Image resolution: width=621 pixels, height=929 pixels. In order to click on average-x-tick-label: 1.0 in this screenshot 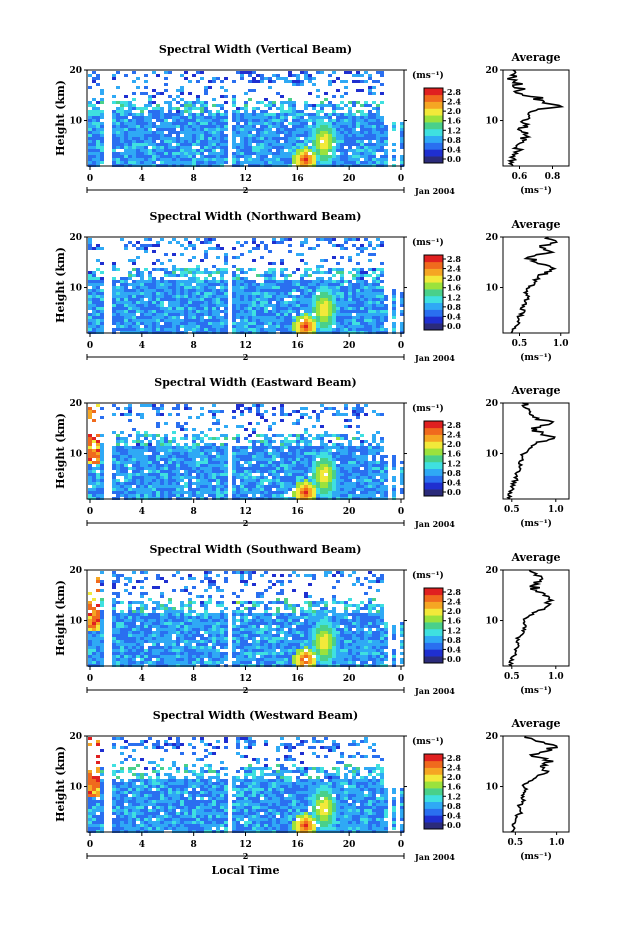, I will do `click(561, 344)`.